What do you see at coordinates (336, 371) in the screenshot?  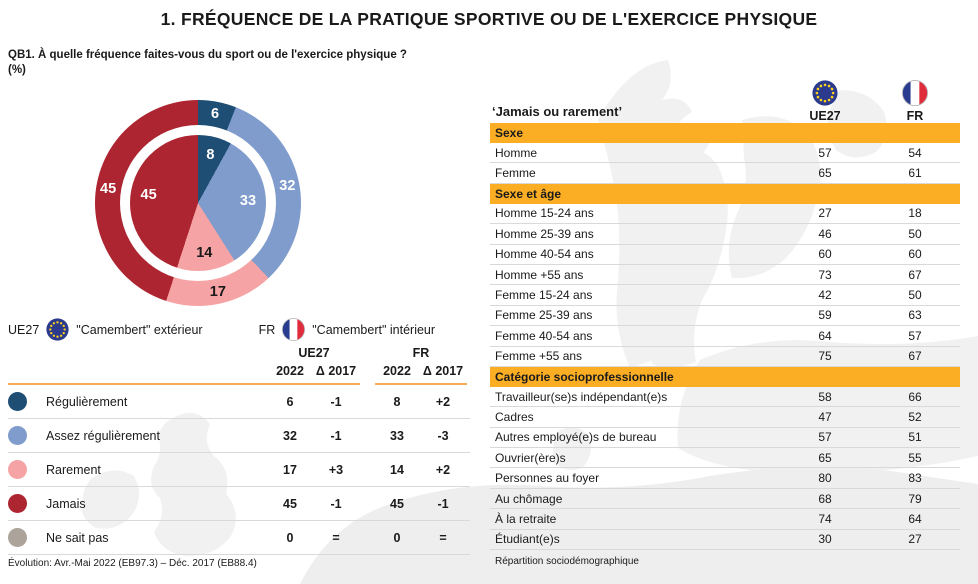 I see `col-header-ue27-delta: Δ 2017` at bounding box center [336, 371].